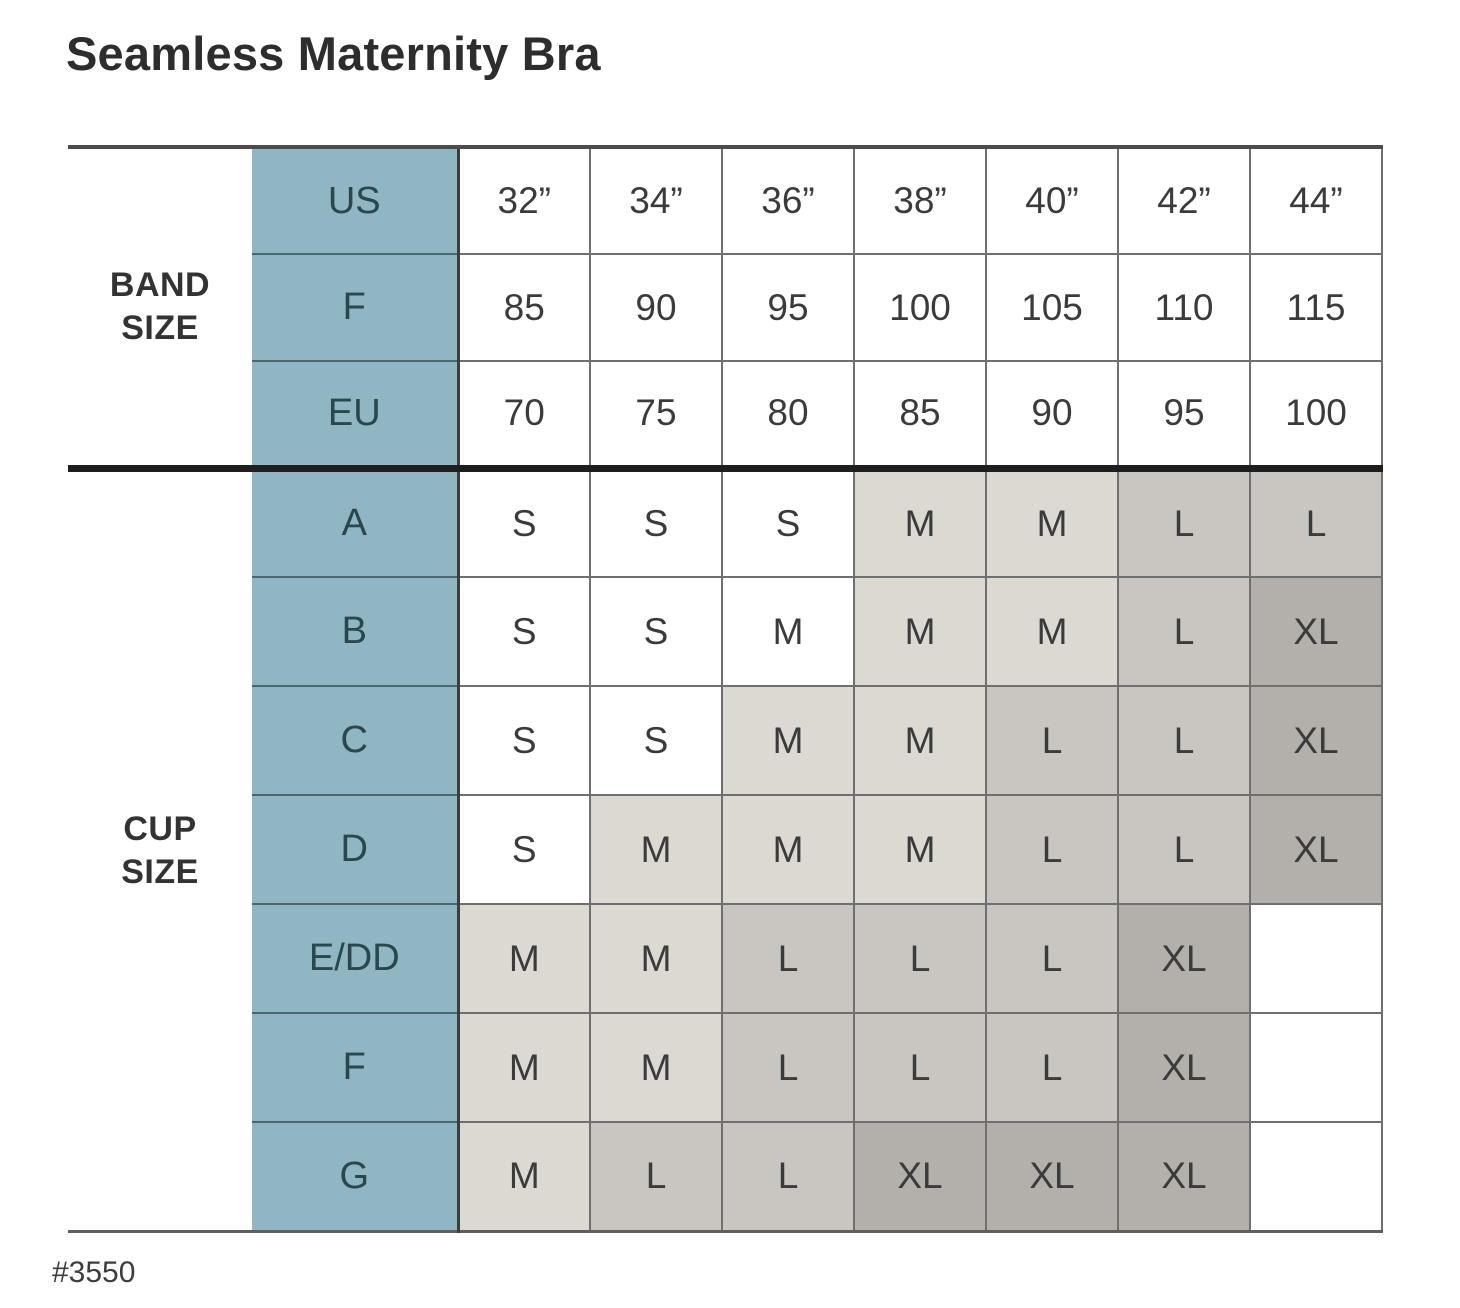  I want to click on band-value-cell: 34”, so click(656, 200).